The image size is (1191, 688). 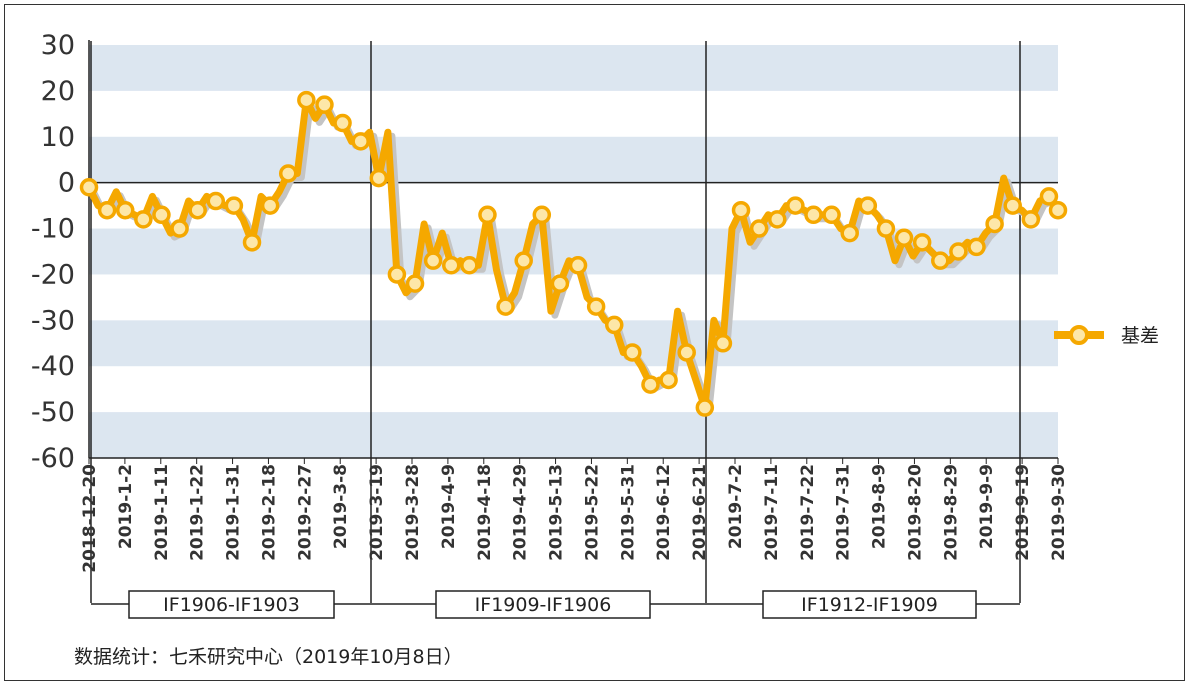 I want to click on x-tick-label: 2019-2-27, so click(x=305, y=512).